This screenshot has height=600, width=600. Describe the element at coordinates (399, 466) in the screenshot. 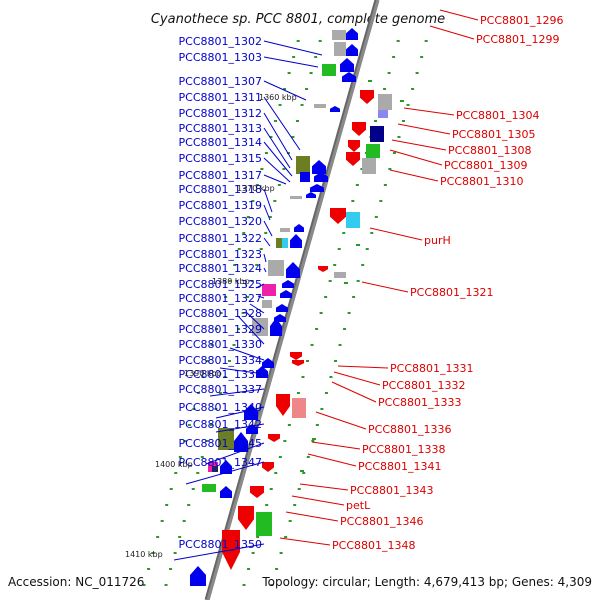

I see `right-gene-label: PCC8801_1341` at that location.